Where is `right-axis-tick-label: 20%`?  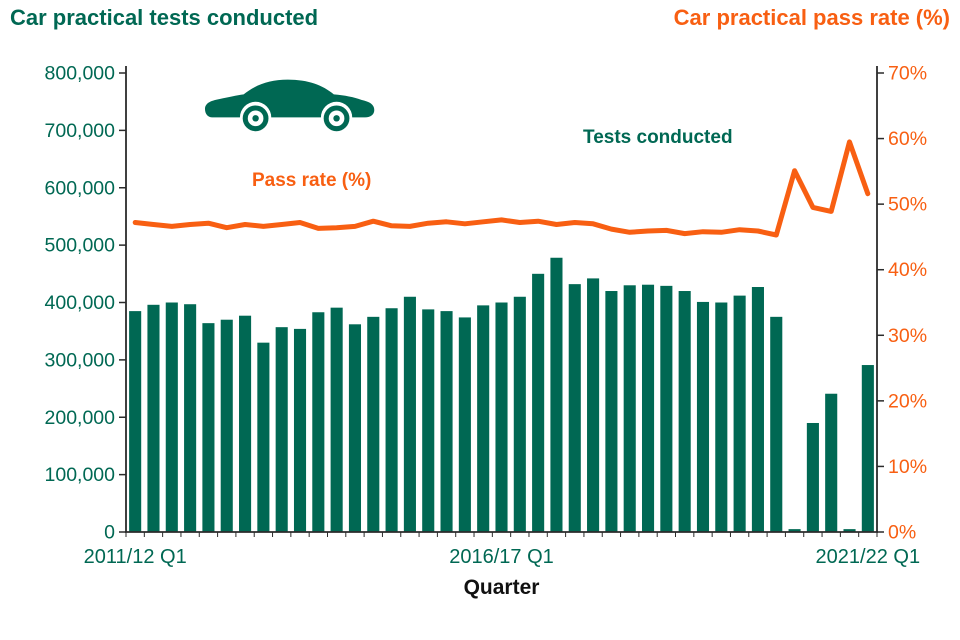
right-axis-tick-label: 20% is located at coordinates (907, 401).